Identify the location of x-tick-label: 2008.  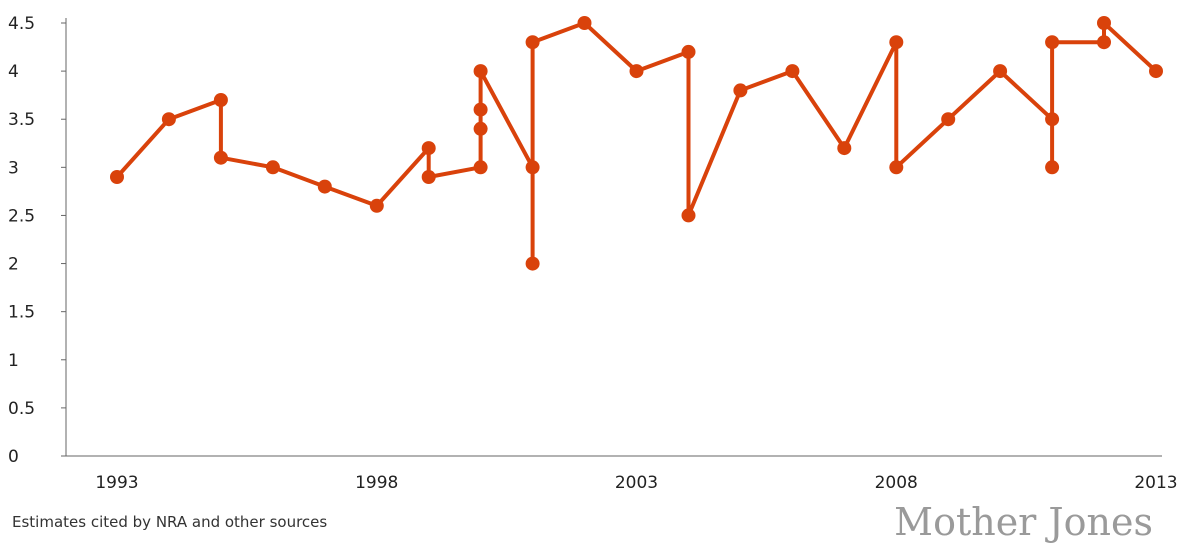
(896, 483).